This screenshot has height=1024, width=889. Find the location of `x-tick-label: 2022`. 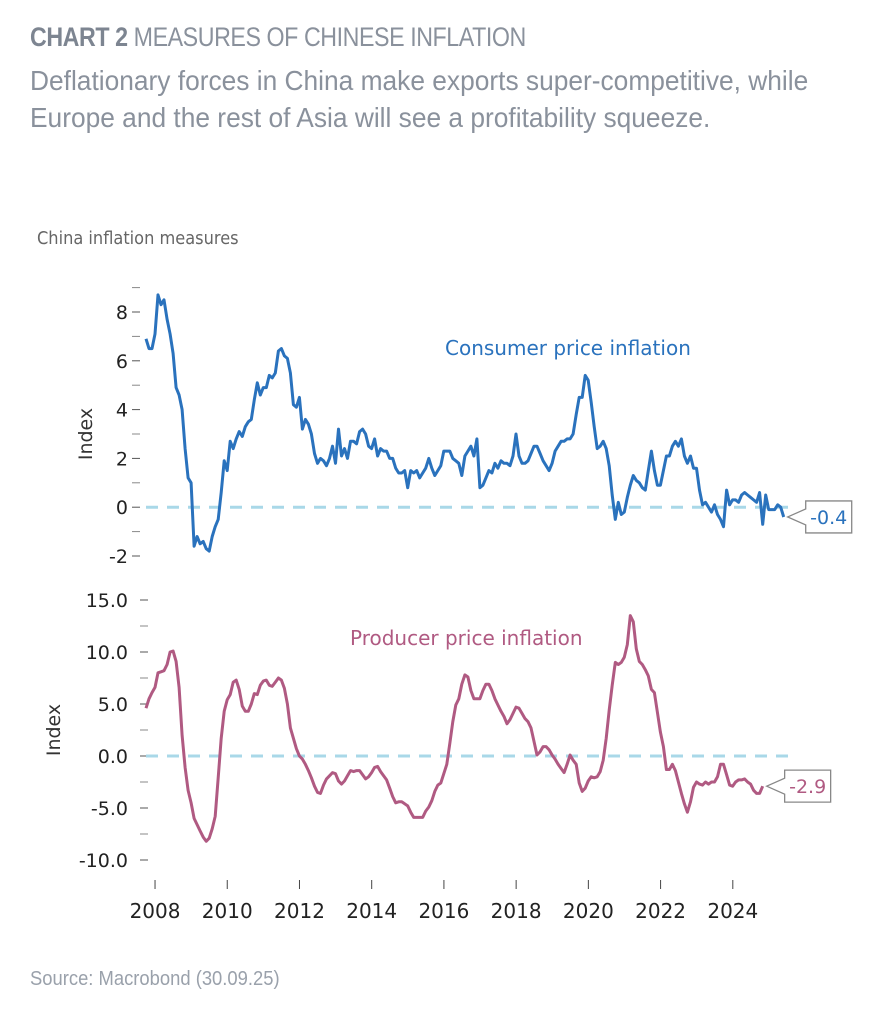

x-tick-label: 2022 is located at coordinates (660, 911).